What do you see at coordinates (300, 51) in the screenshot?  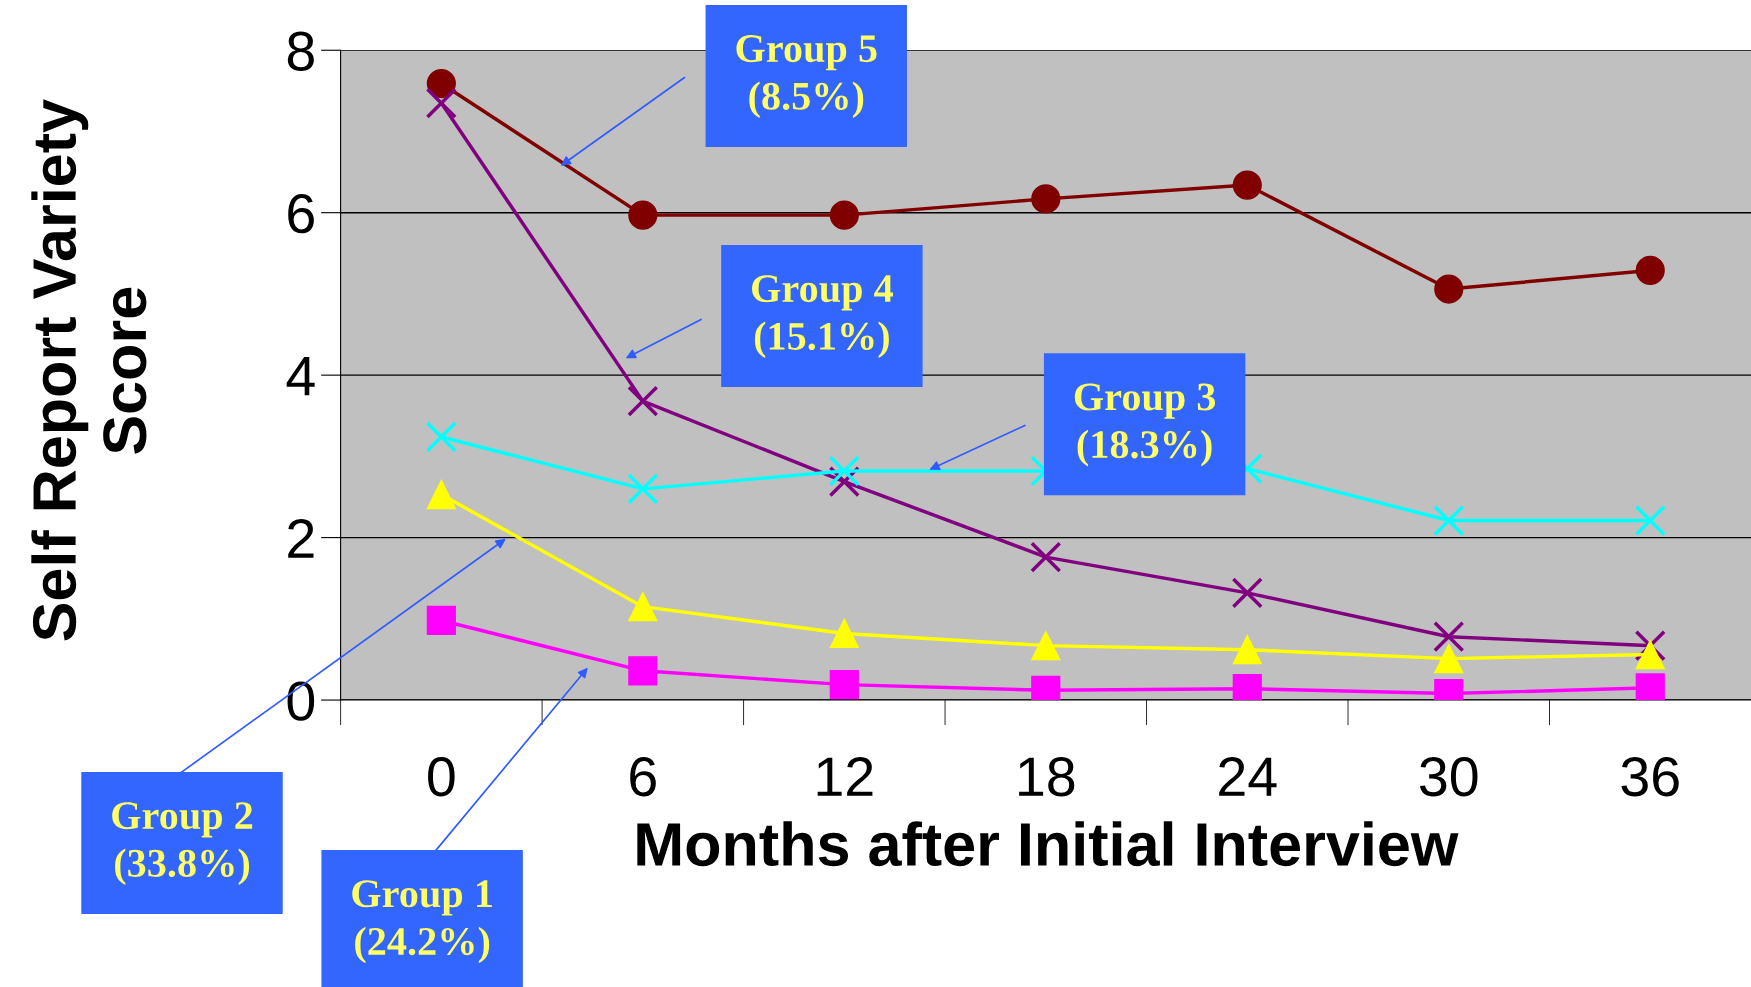 I see `y-tick-label: 8` at bounding box center [300, 51].